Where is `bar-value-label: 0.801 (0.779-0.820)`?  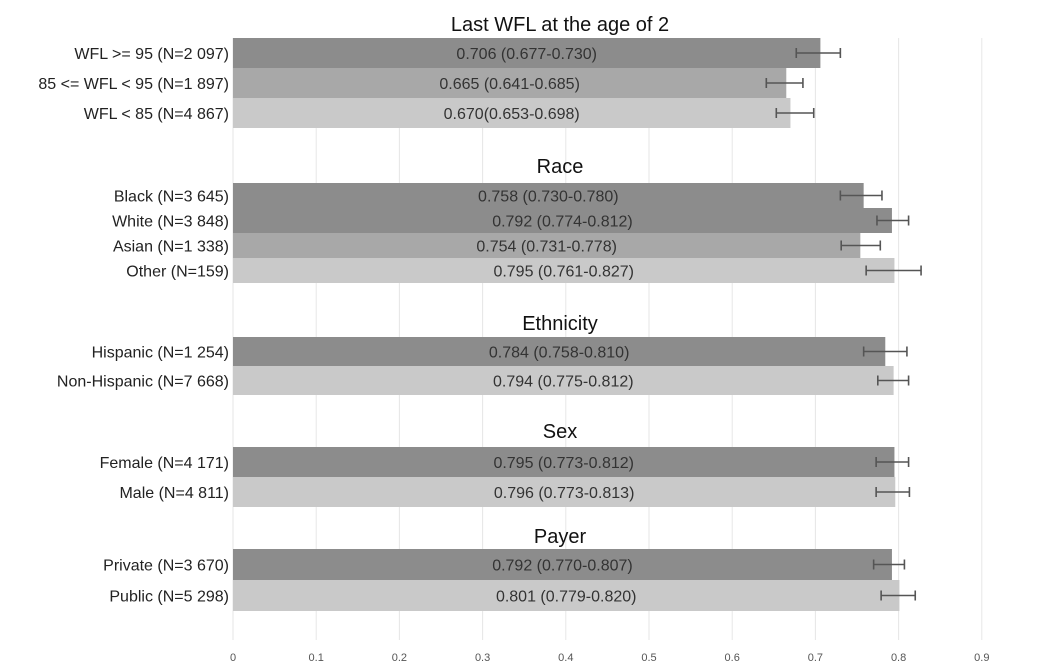
bar-value-label: 0.801 (0.779-0.820) is located at coordinates (566, 597).